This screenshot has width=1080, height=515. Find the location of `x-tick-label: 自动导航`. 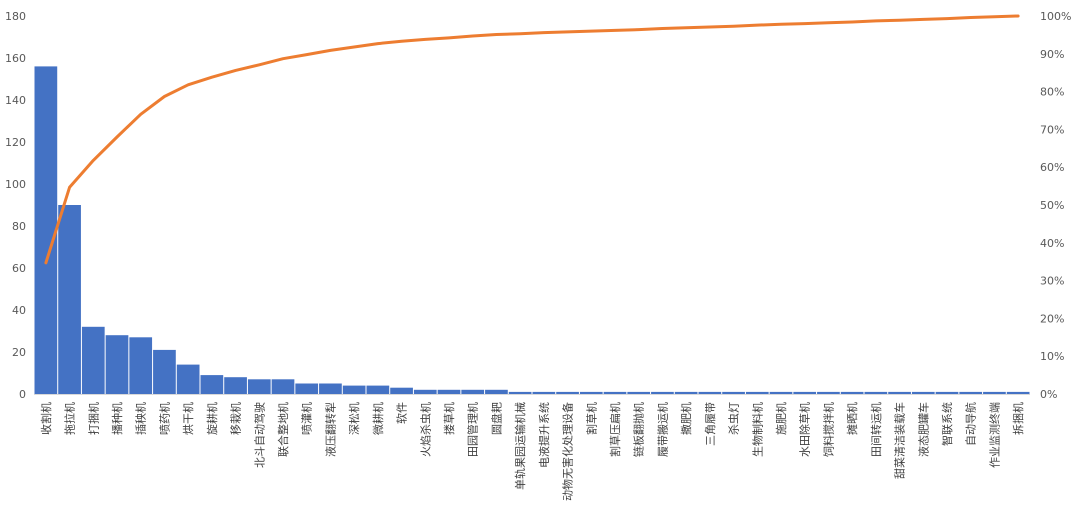

x-tick-label: 自动导航 is located at coordinates (971, 424).